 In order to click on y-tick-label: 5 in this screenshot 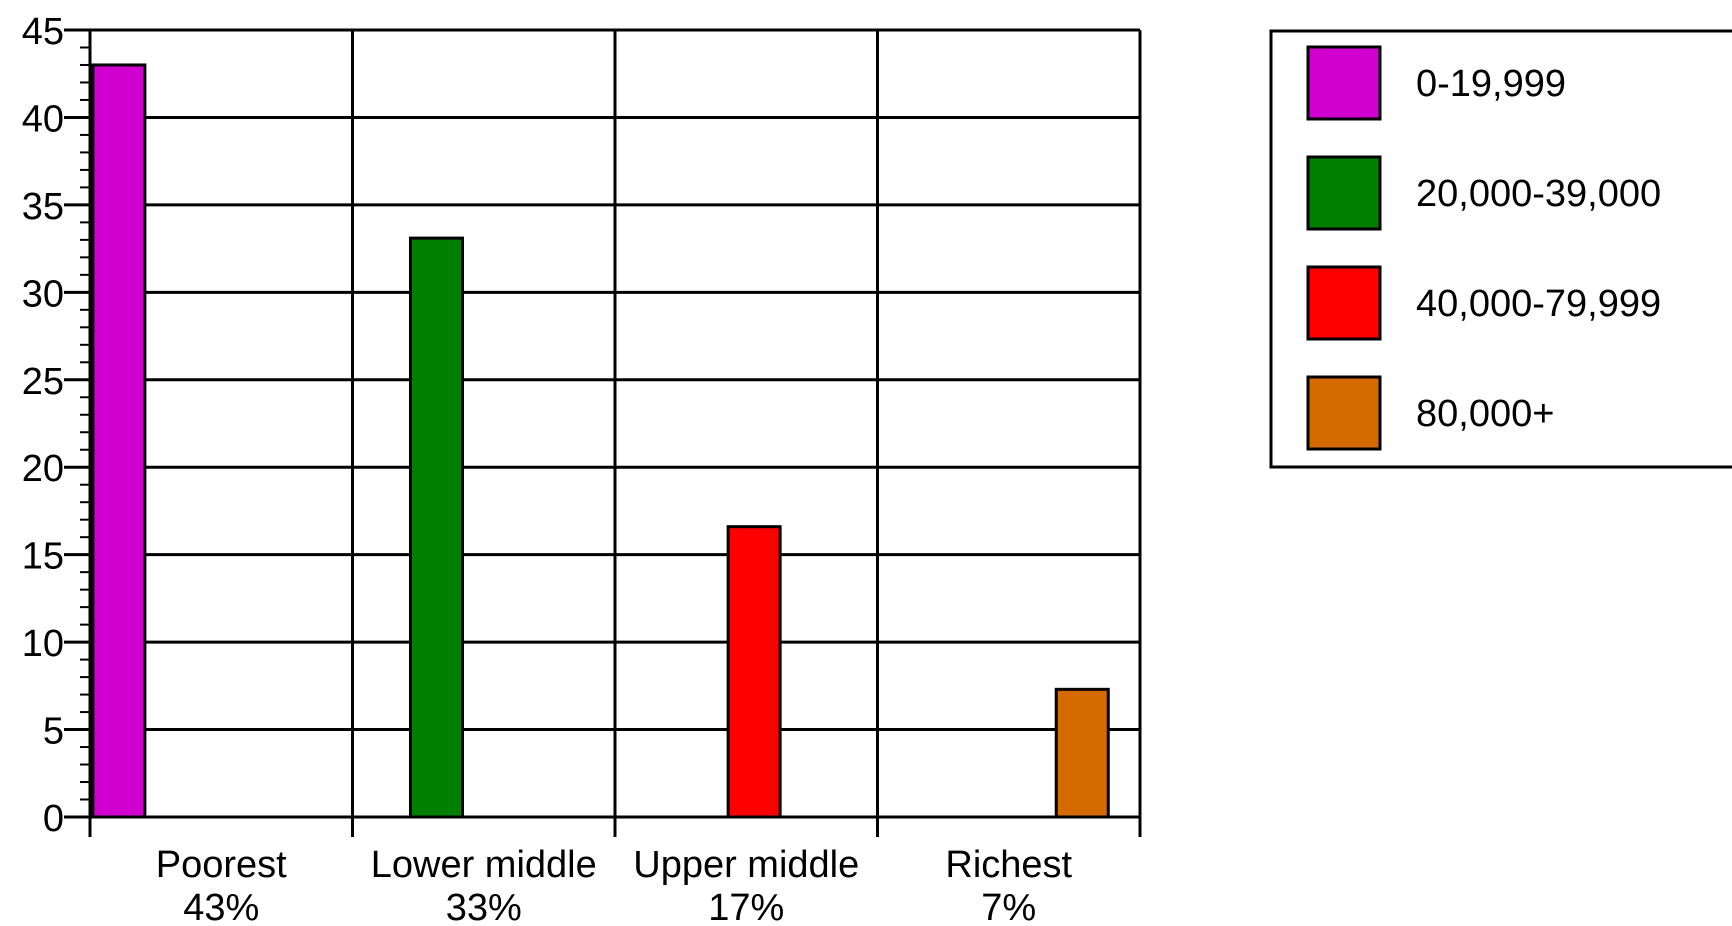, I will do `click(53, 732)`.